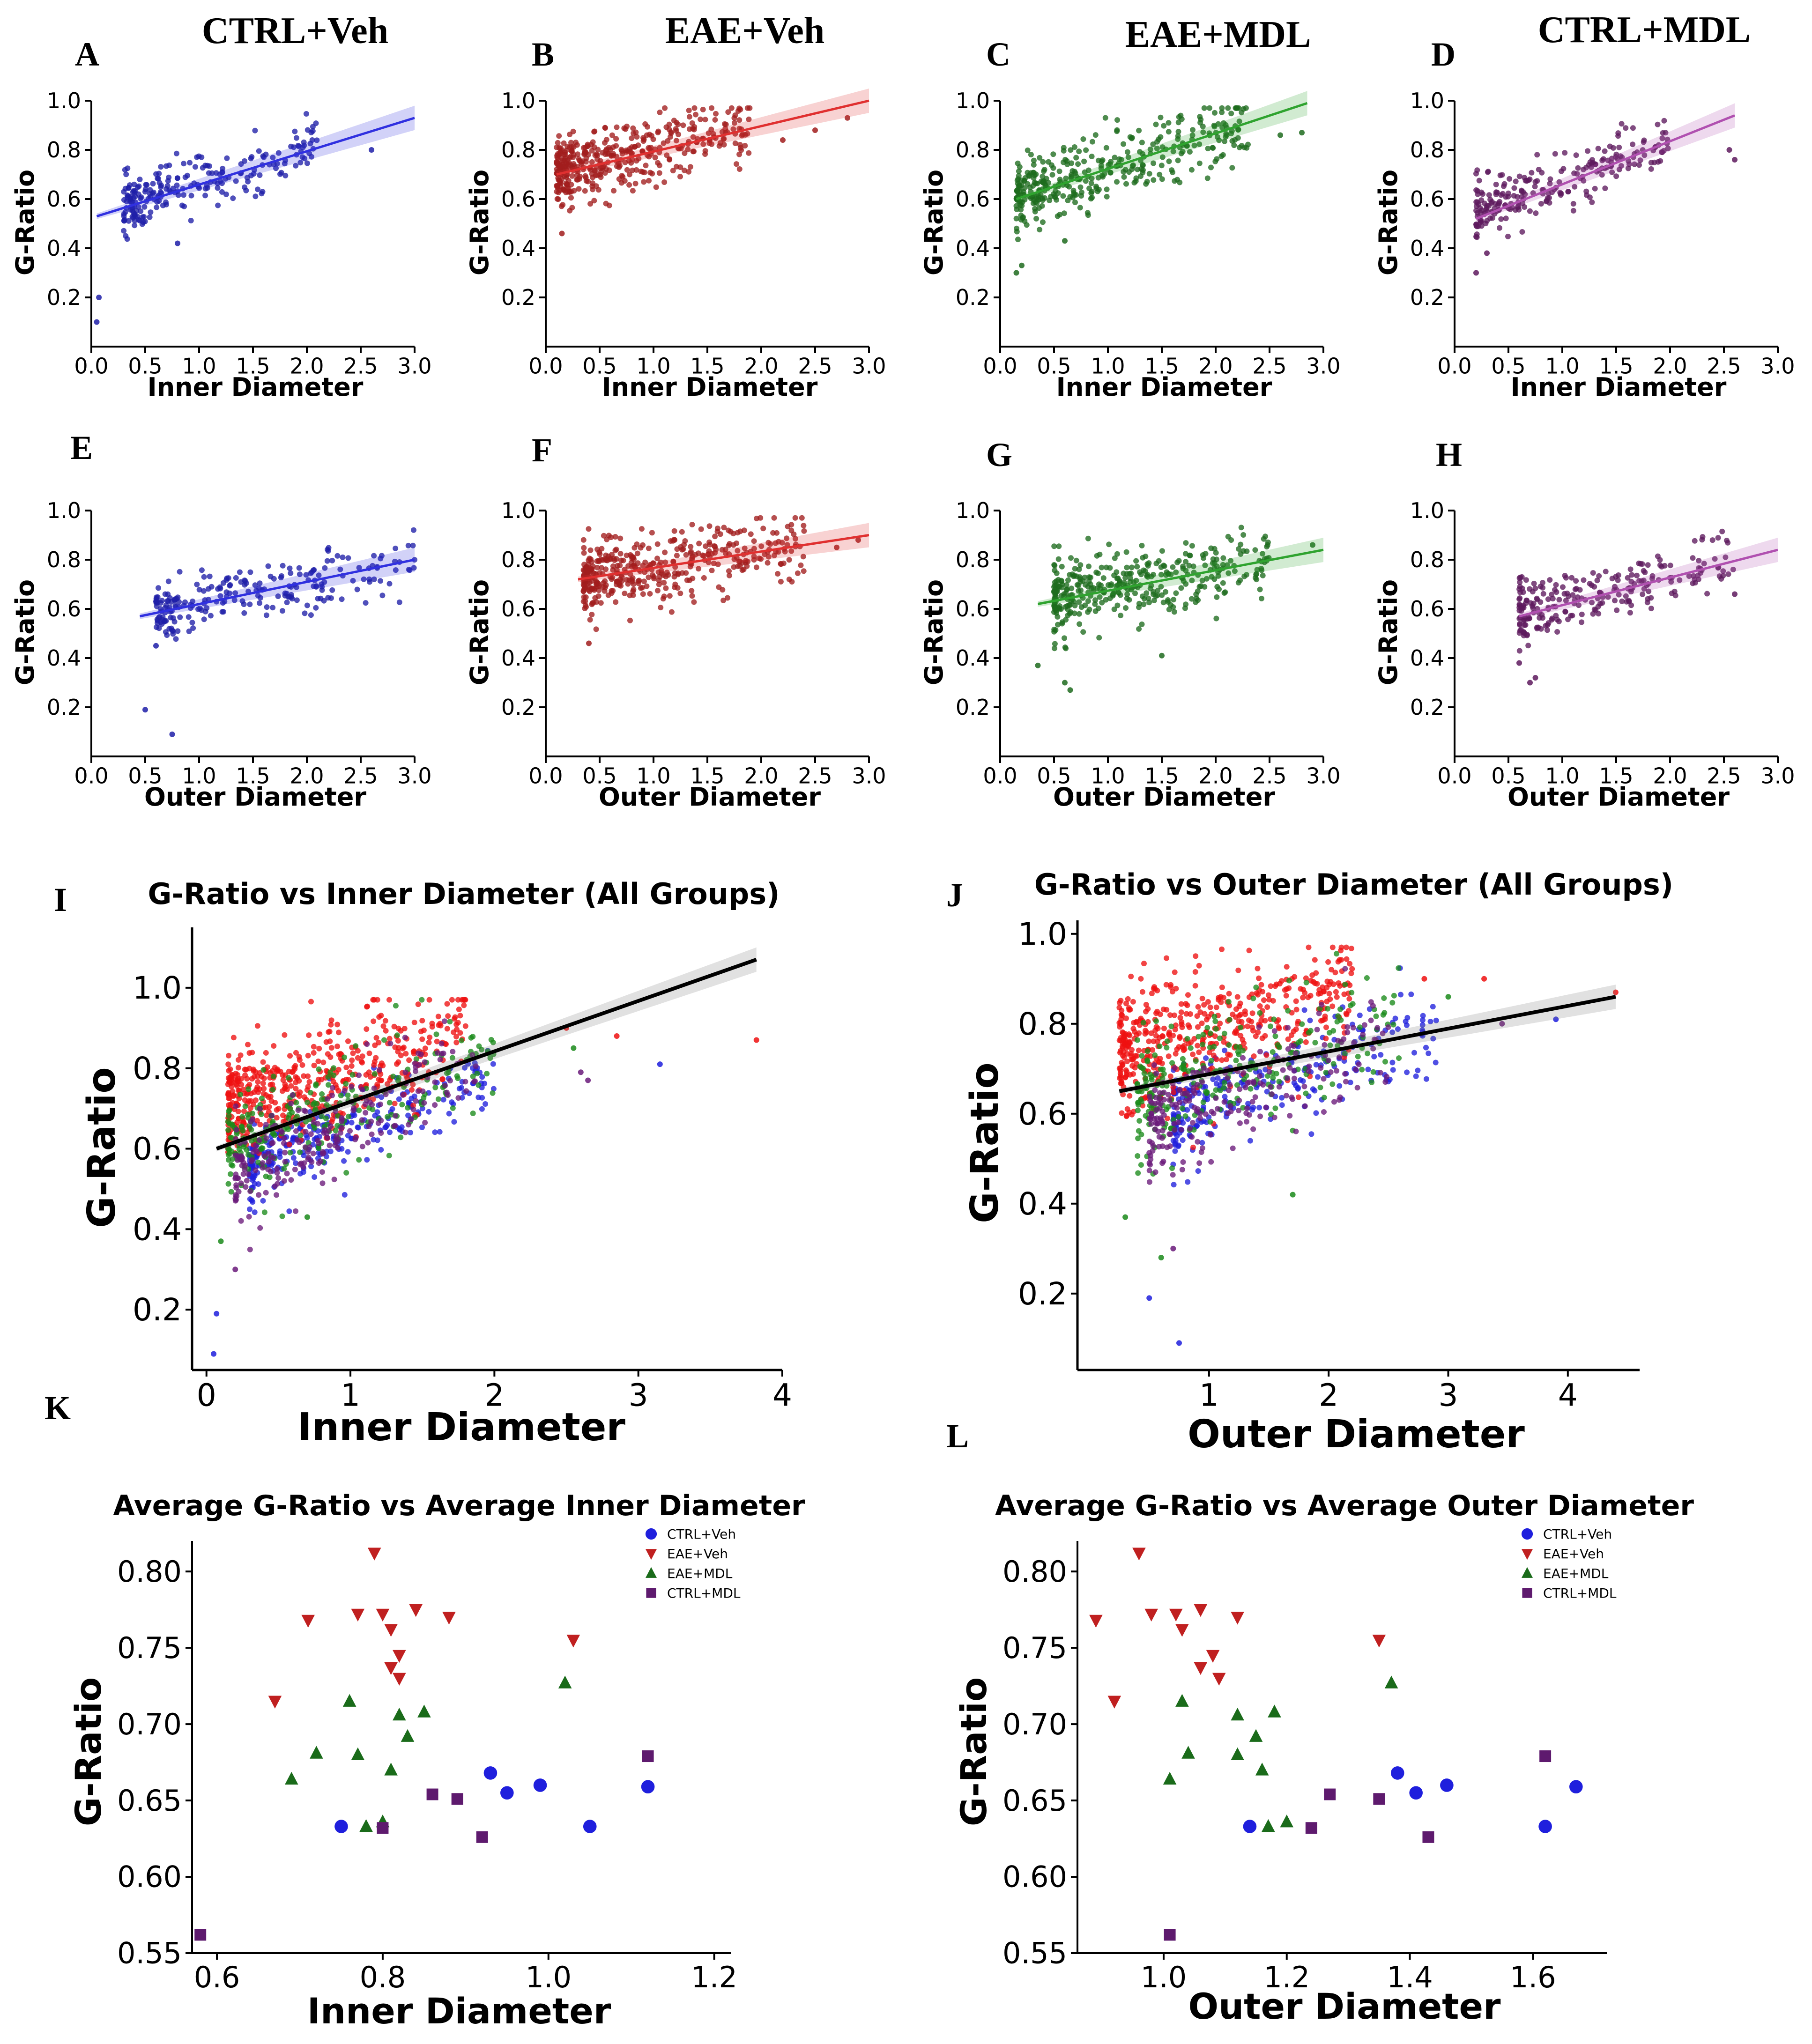  Describe the element at coordinates (1323, 367) in the screenshot. I see `panel-c-xtick-label-6: 3.0` at that location.